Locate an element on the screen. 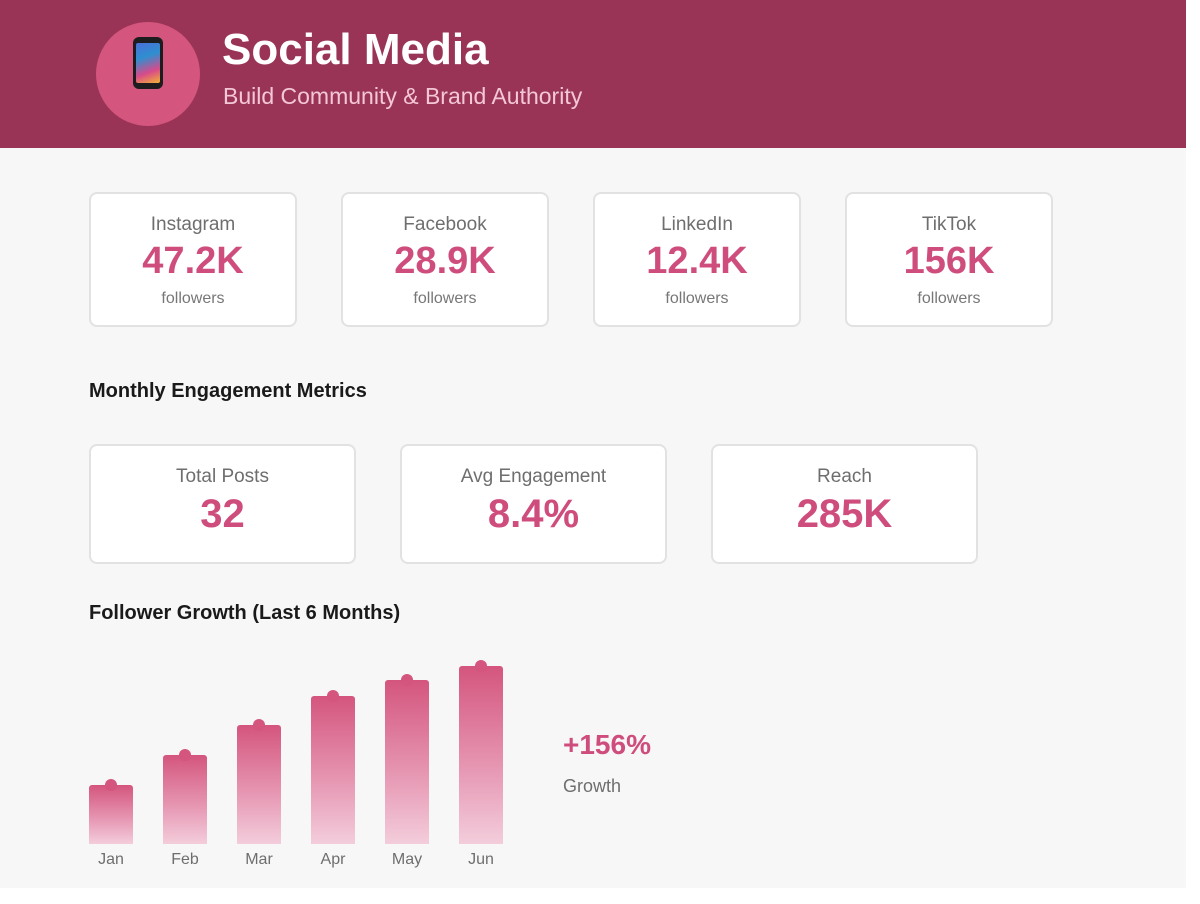 The image size is (1200, 904). engagement-section-title: Monthly Engagement Metrics is located at coordinates (228, 391).